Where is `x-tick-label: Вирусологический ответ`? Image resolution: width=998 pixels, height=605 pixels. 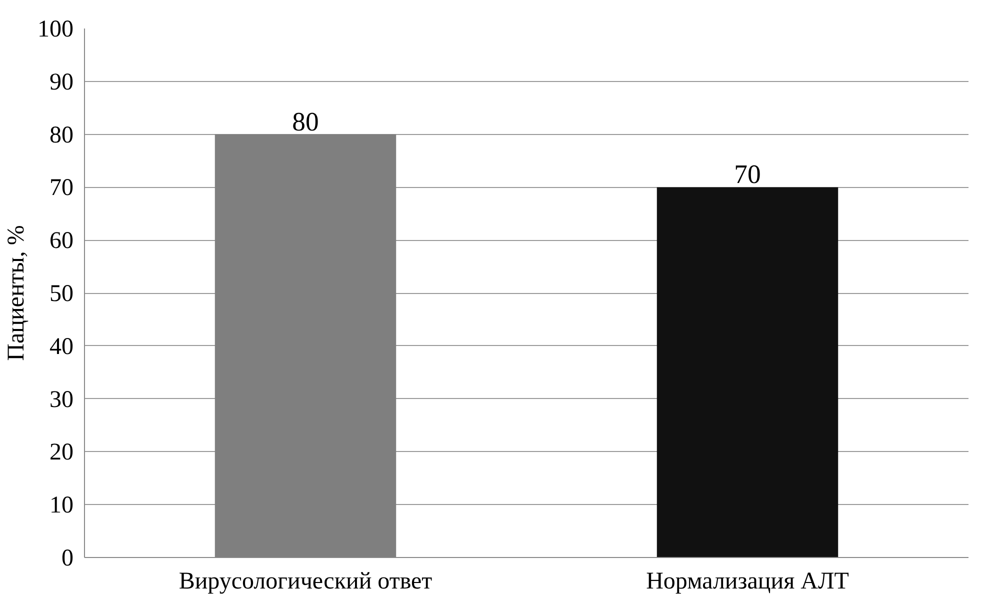
x-tick-label: Вирусологический ответ is located at coordinates (305, 581).